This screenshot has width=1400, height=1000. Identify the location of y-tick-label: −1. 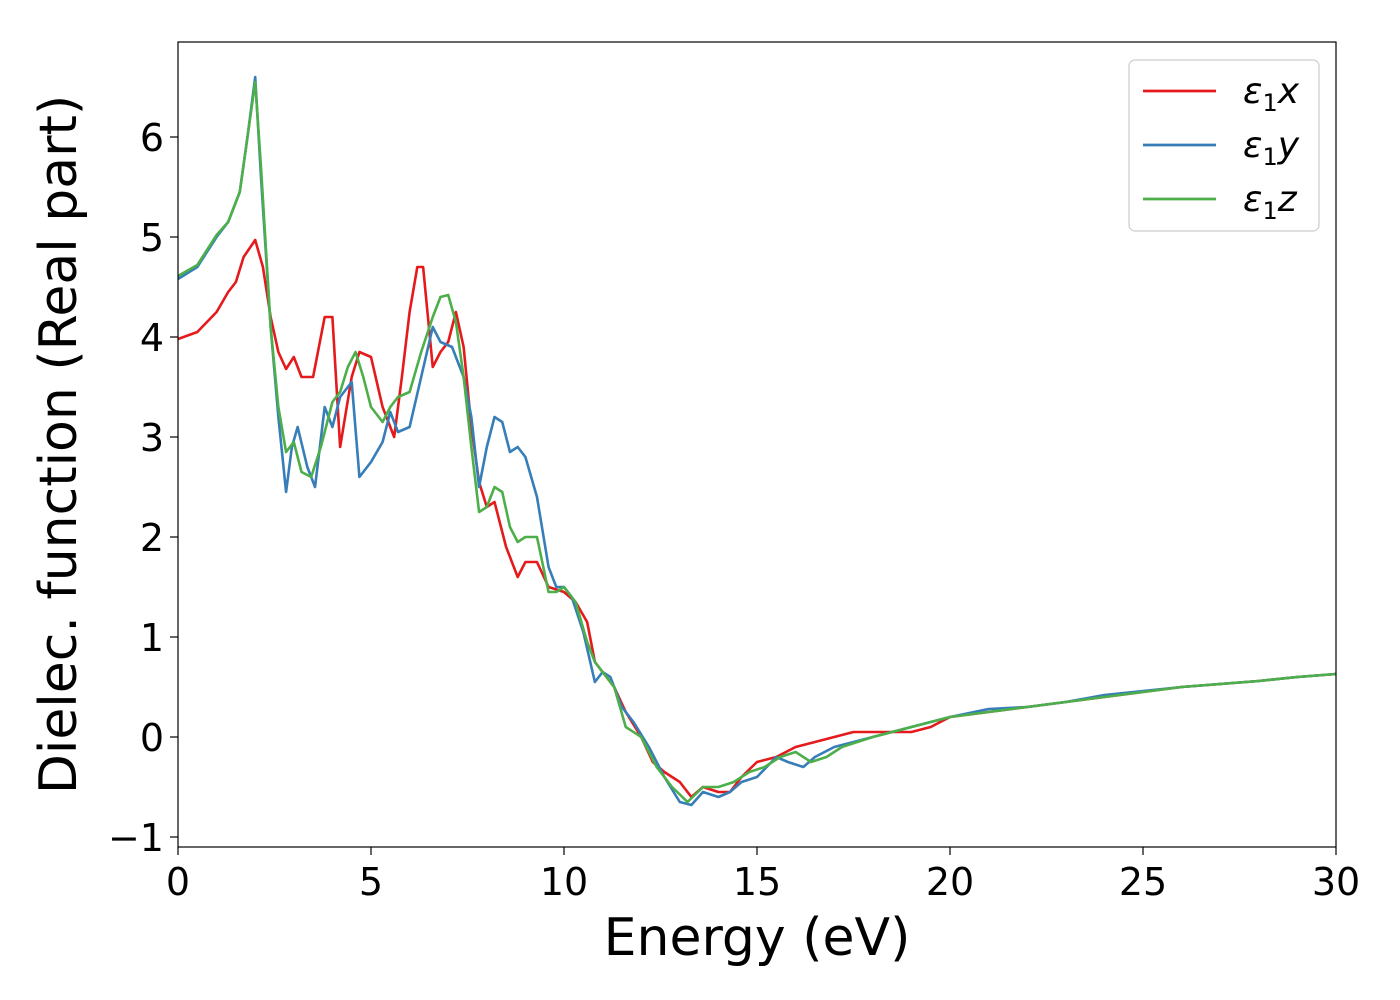
(136, 838).